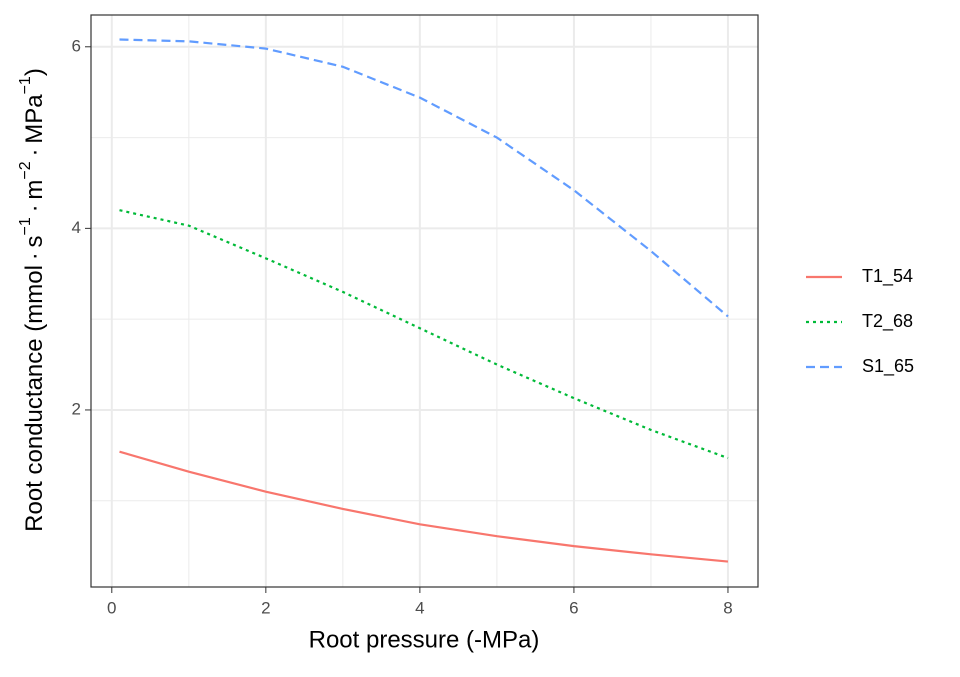 This screenshot has height=677, width=960. Describe the element at coordinates (727, 607) in the screenshot. I see `x-tick-label: 8` at that location.